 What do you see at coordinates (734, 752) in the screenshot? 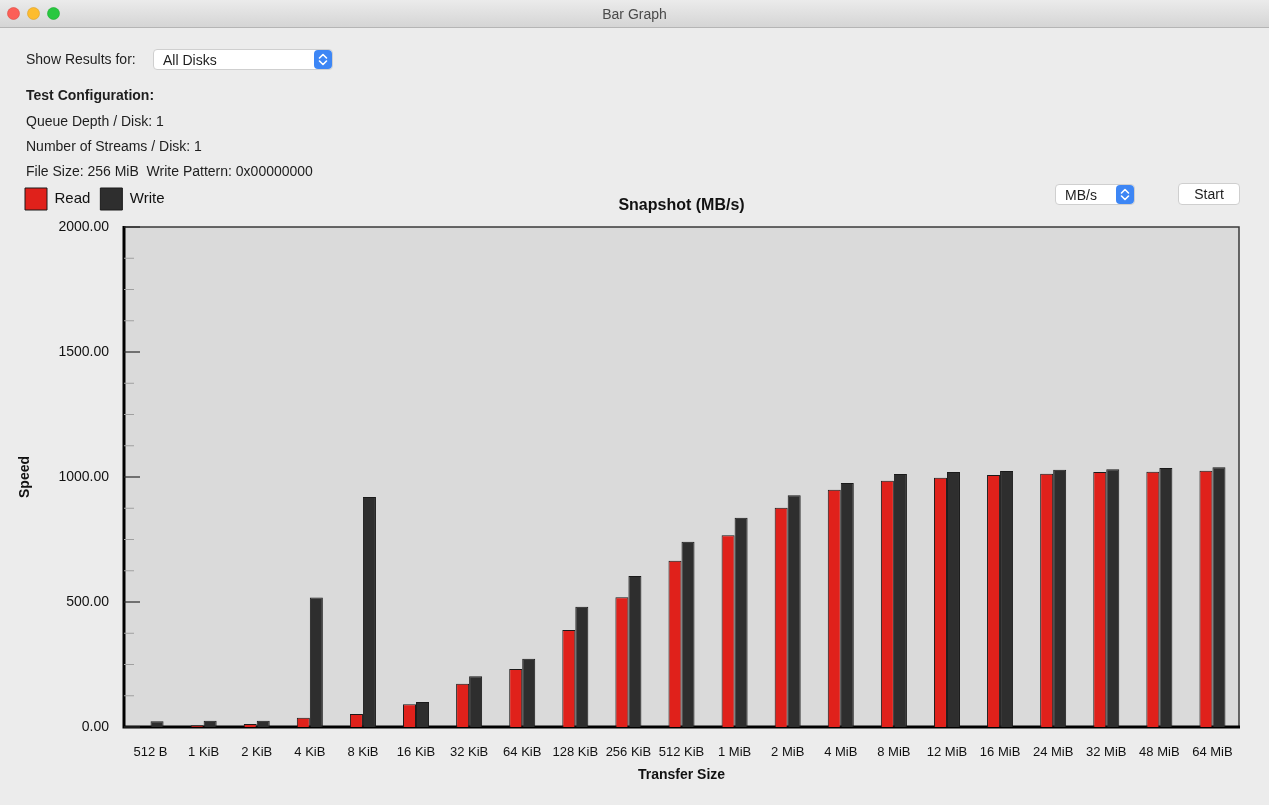
I see `x-tick-label: 1 MiB` at bounding box center [734, 752].